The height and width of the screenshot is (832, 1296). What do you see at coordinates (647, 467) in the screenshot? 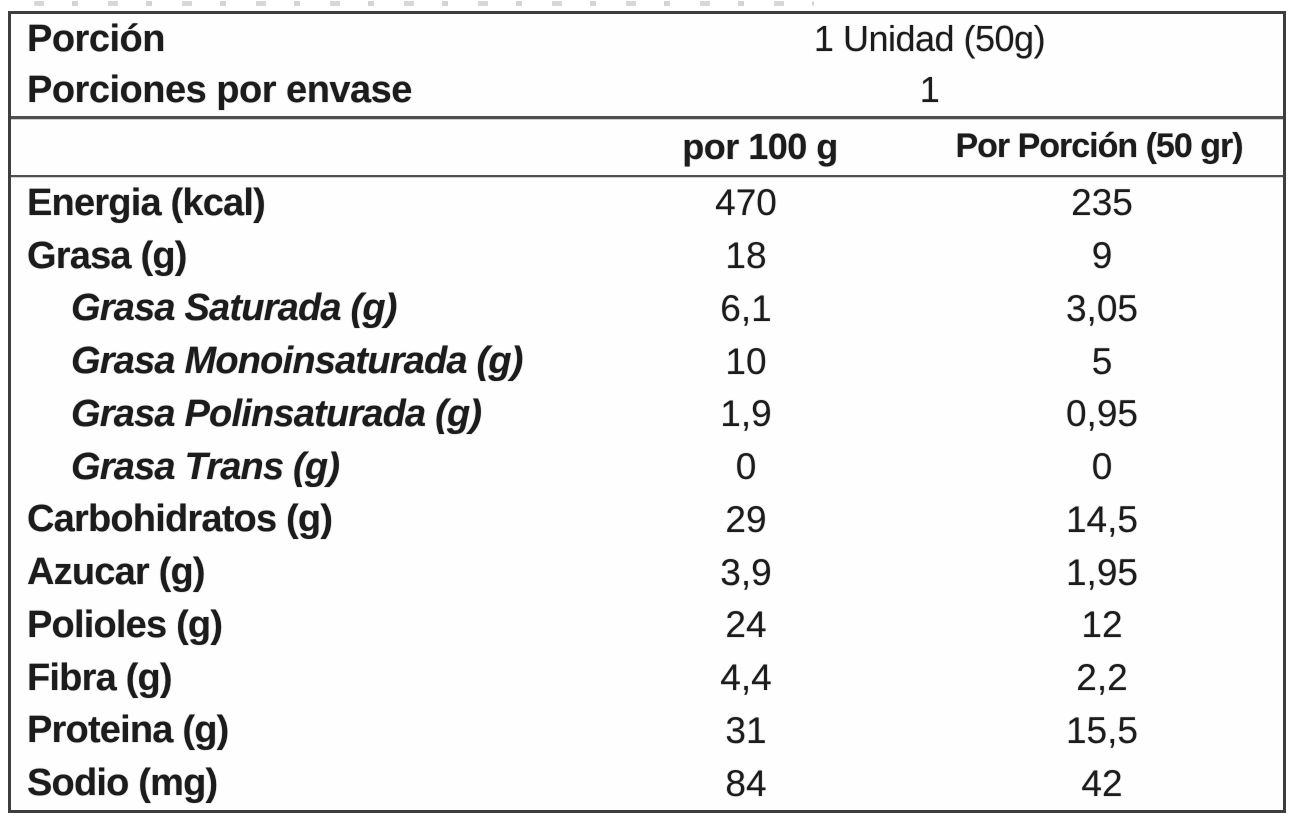
I see `table-row-grasa-trans: Grasa Trans (g) 0 0` at bounding box center [647, 467].